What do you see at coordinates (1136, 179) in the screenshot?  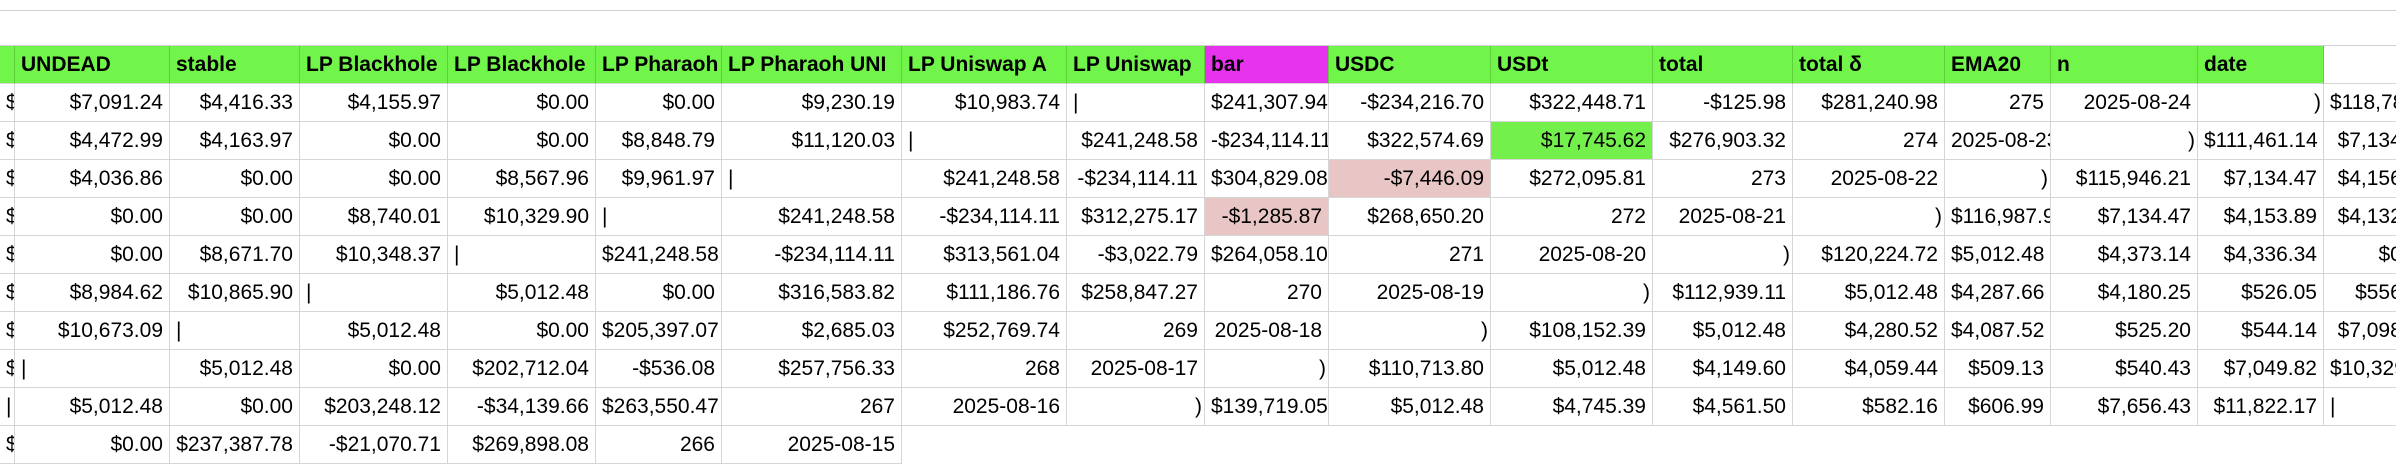 I see `cell-r2-c10: -$234,114.11` at bounding box center [1136, 179].